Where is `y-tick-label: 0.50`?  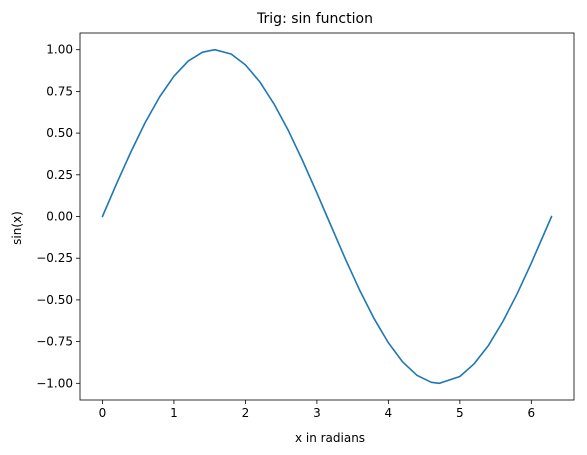 y-tick-label: 0.50 is located at coordinates (59, 133).